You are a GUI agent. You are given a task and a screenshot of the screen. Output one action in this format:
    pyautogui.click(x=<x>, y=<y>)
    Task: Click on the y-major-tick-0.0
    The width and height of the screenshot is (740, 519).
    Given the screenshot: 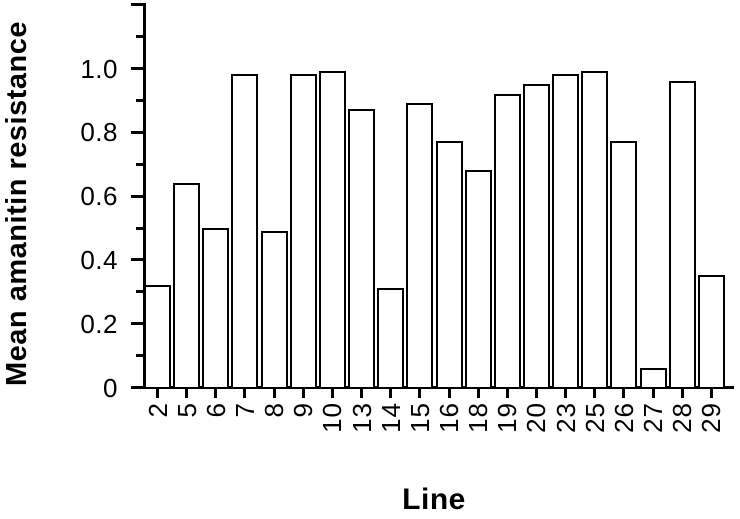 What is the action you would take?
    pyautogui.click(x=137, y=387)
    